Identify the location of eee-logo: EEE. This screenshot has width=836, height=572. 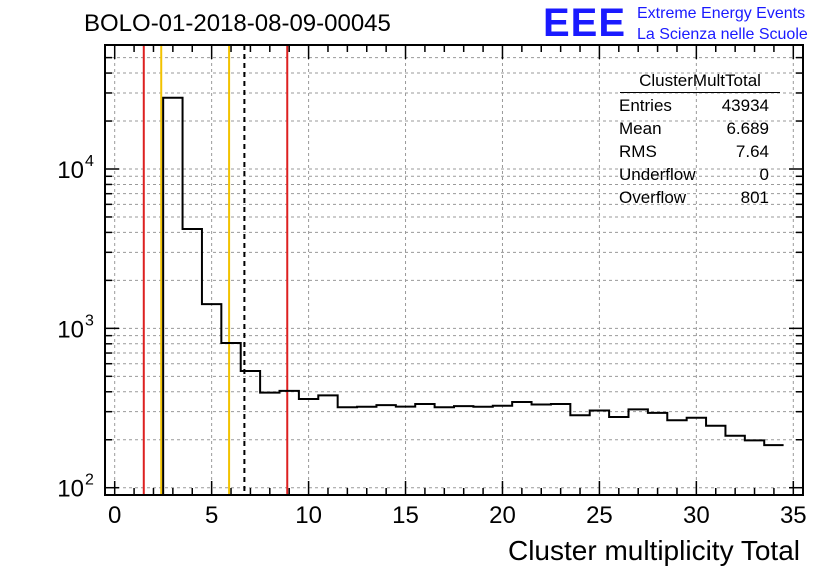
(585, 23).